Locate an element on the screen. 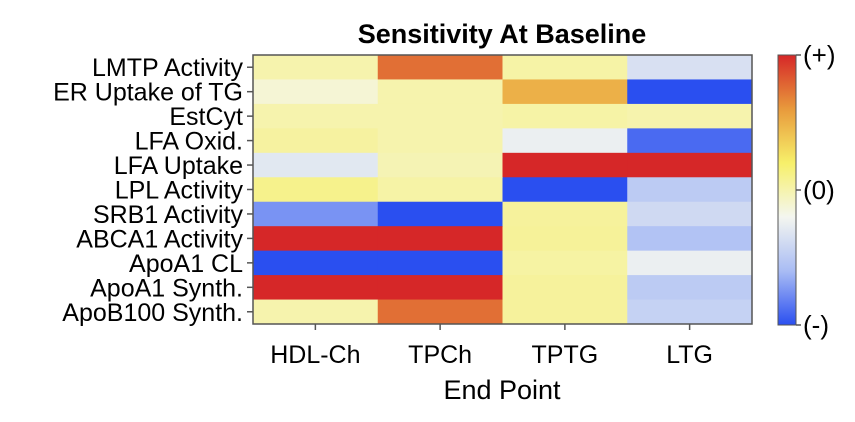 Image resolution: width=855 pixels, height=422 pixels. y-tick-label: ER Uptake of TG is located at coordinates (148, 93).